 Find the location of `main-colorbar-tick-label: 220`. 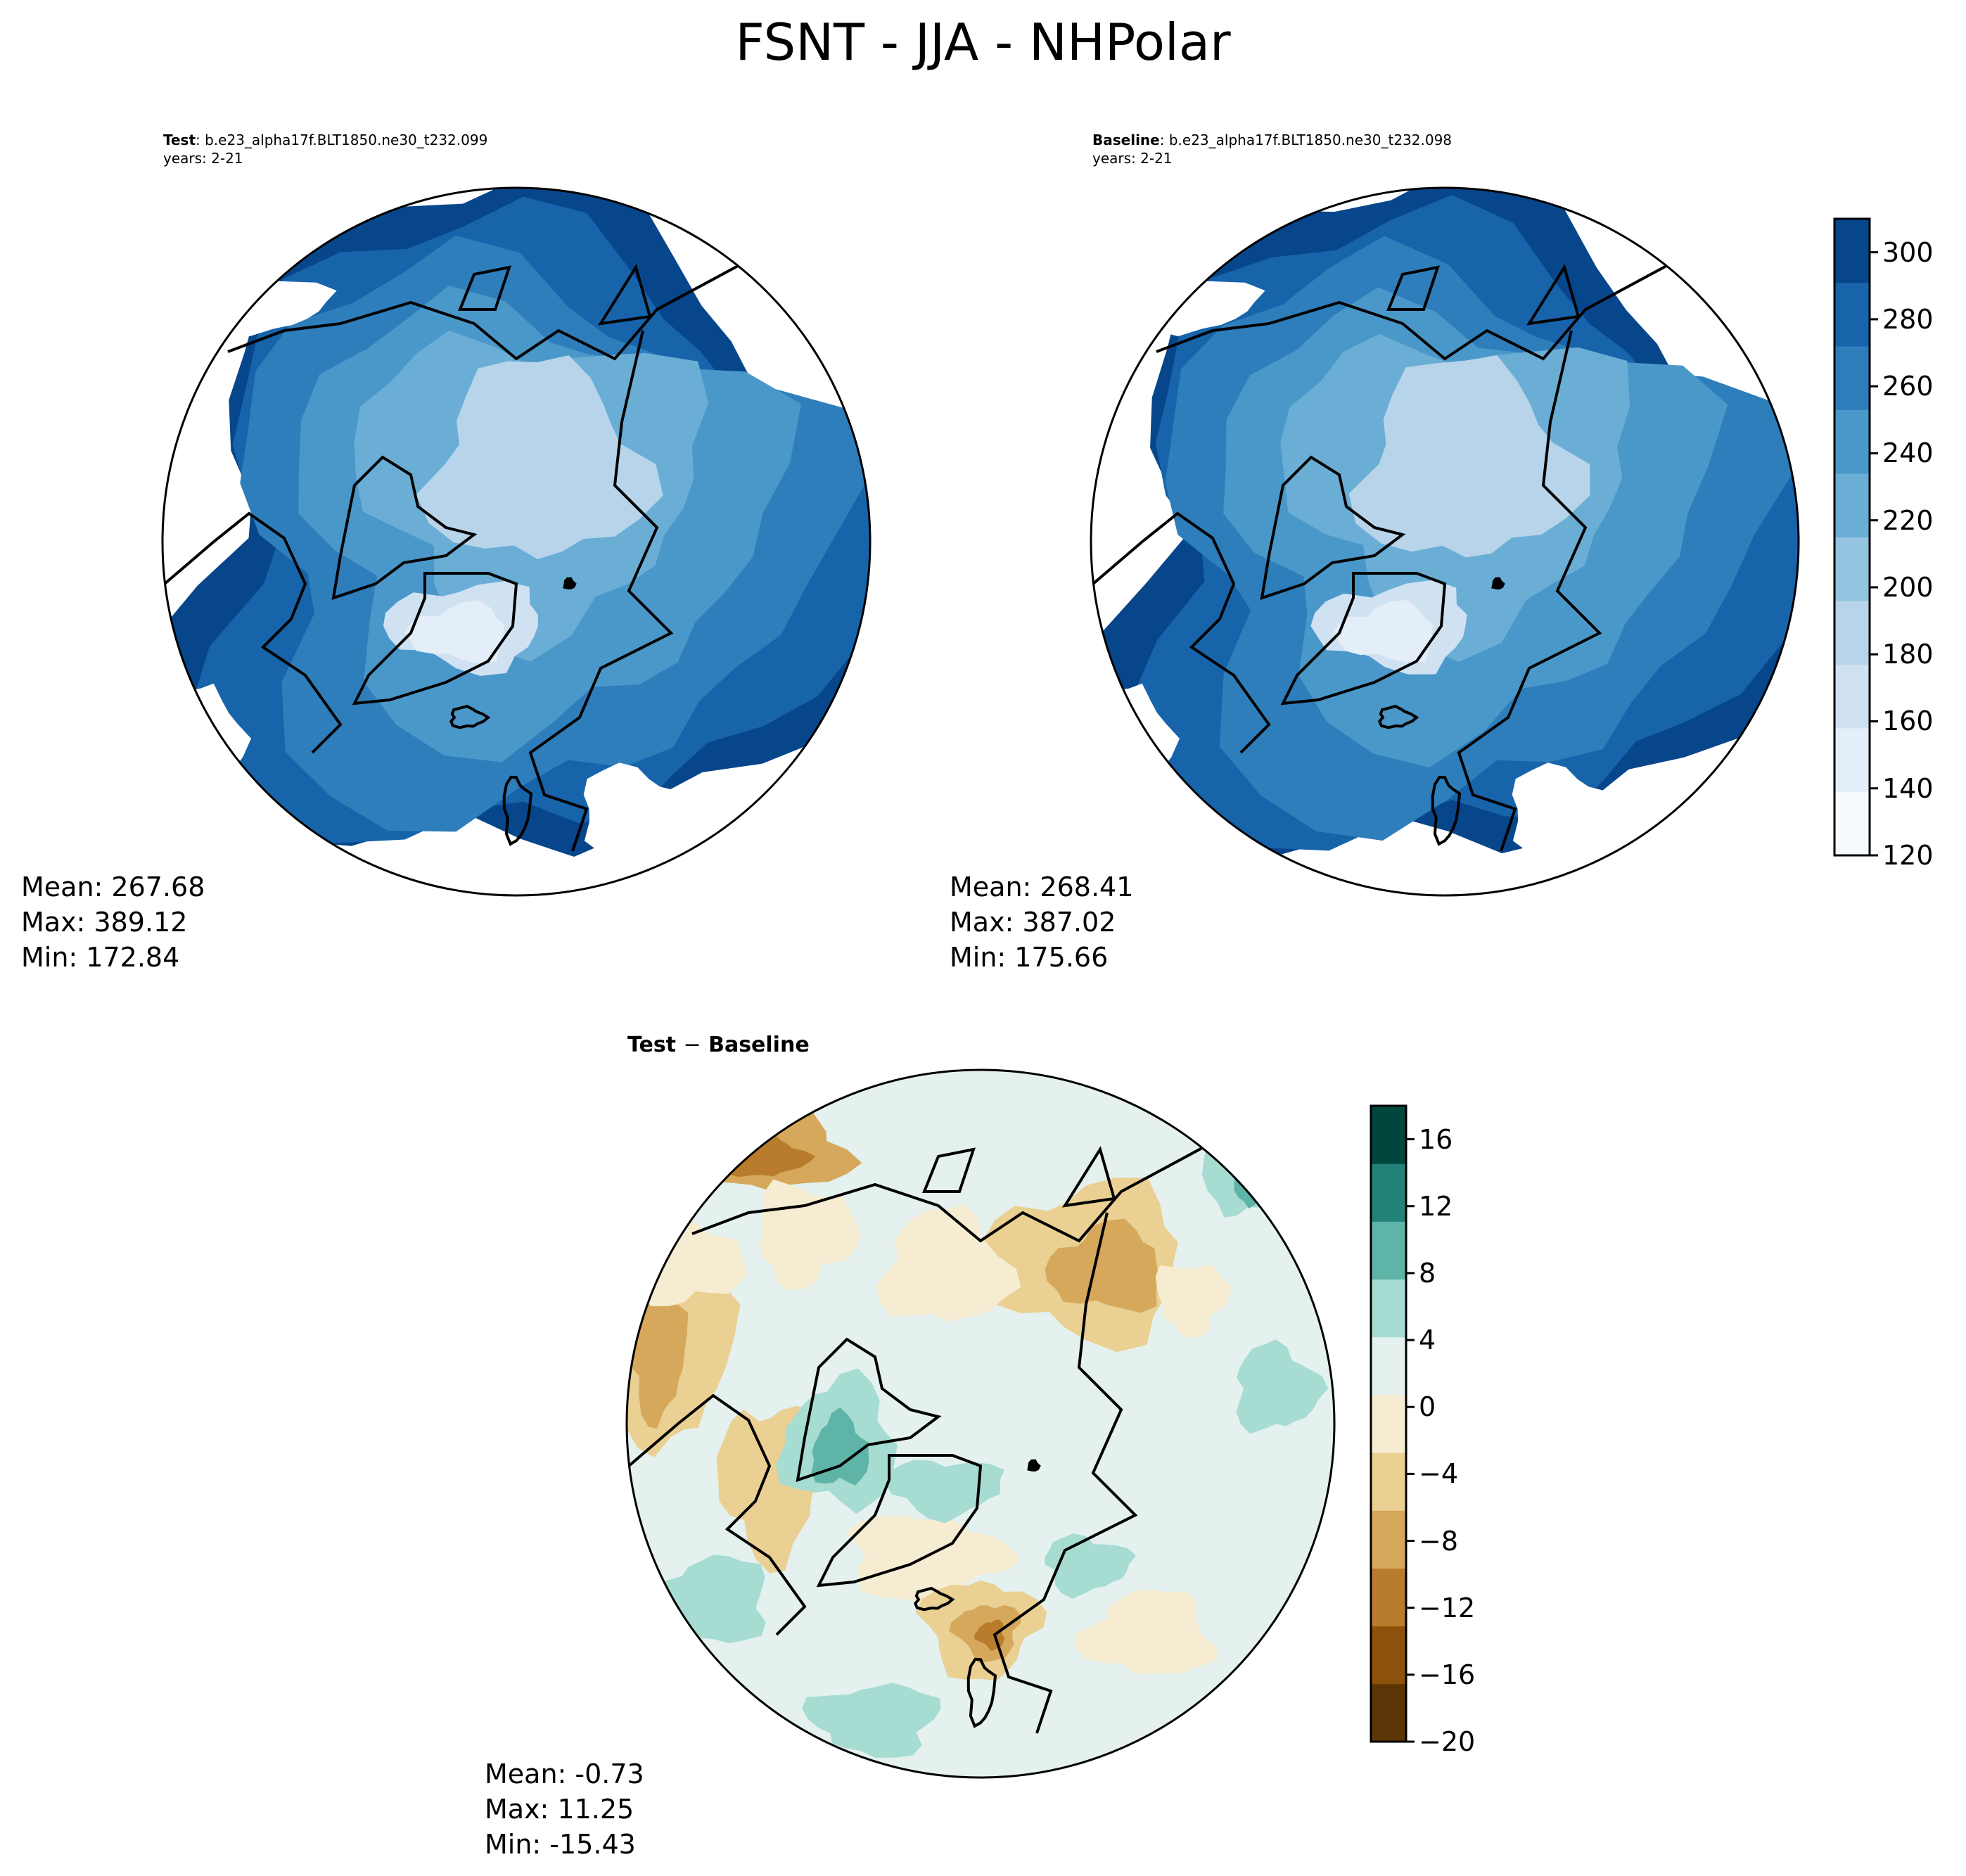

main-colorbar-tick-label: 220 is located at coordinates (1908, 520).